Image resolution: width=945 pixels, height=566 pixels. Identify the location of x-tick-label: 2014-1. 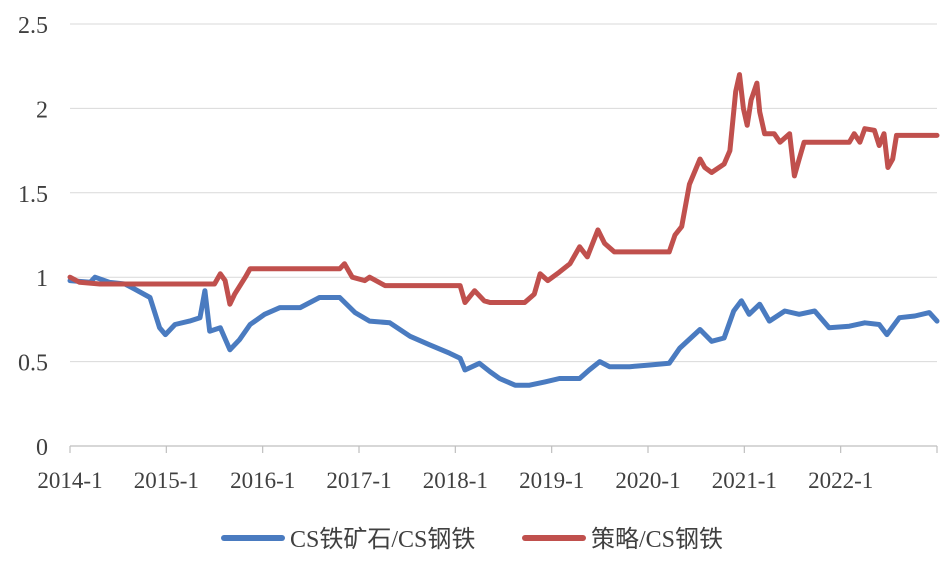
(69, 480).